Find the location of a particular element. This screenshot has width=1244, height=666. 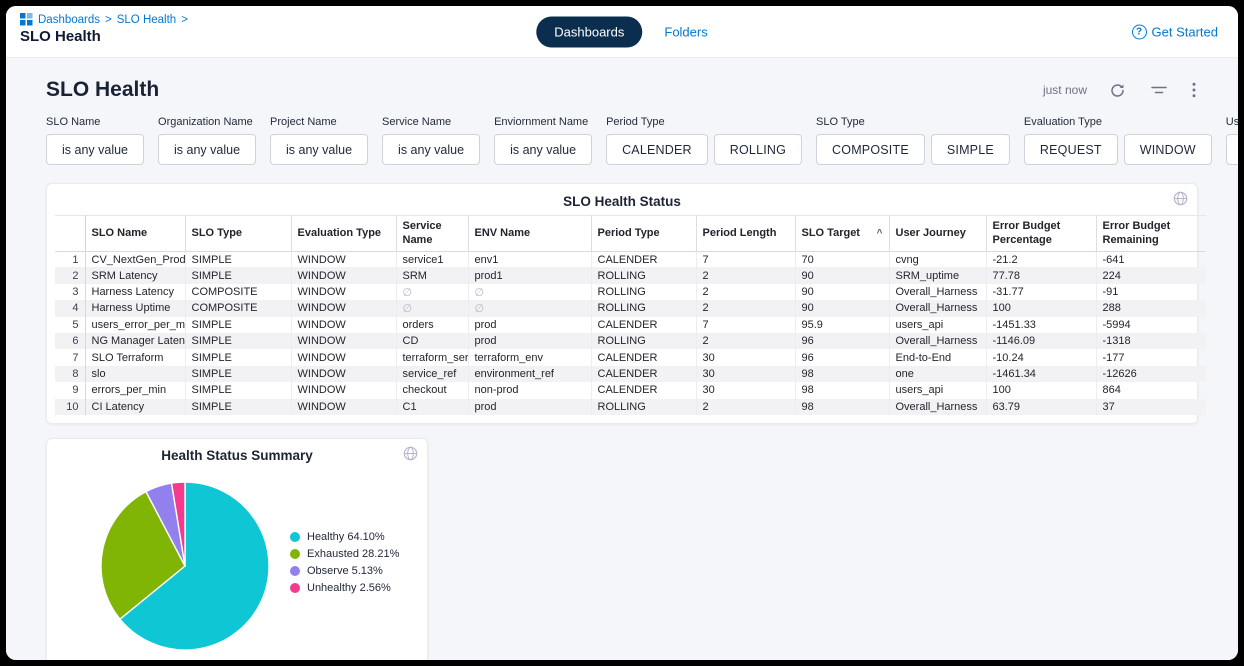

filter-value-organization-name: is any value is located at coordinates (207, 149).